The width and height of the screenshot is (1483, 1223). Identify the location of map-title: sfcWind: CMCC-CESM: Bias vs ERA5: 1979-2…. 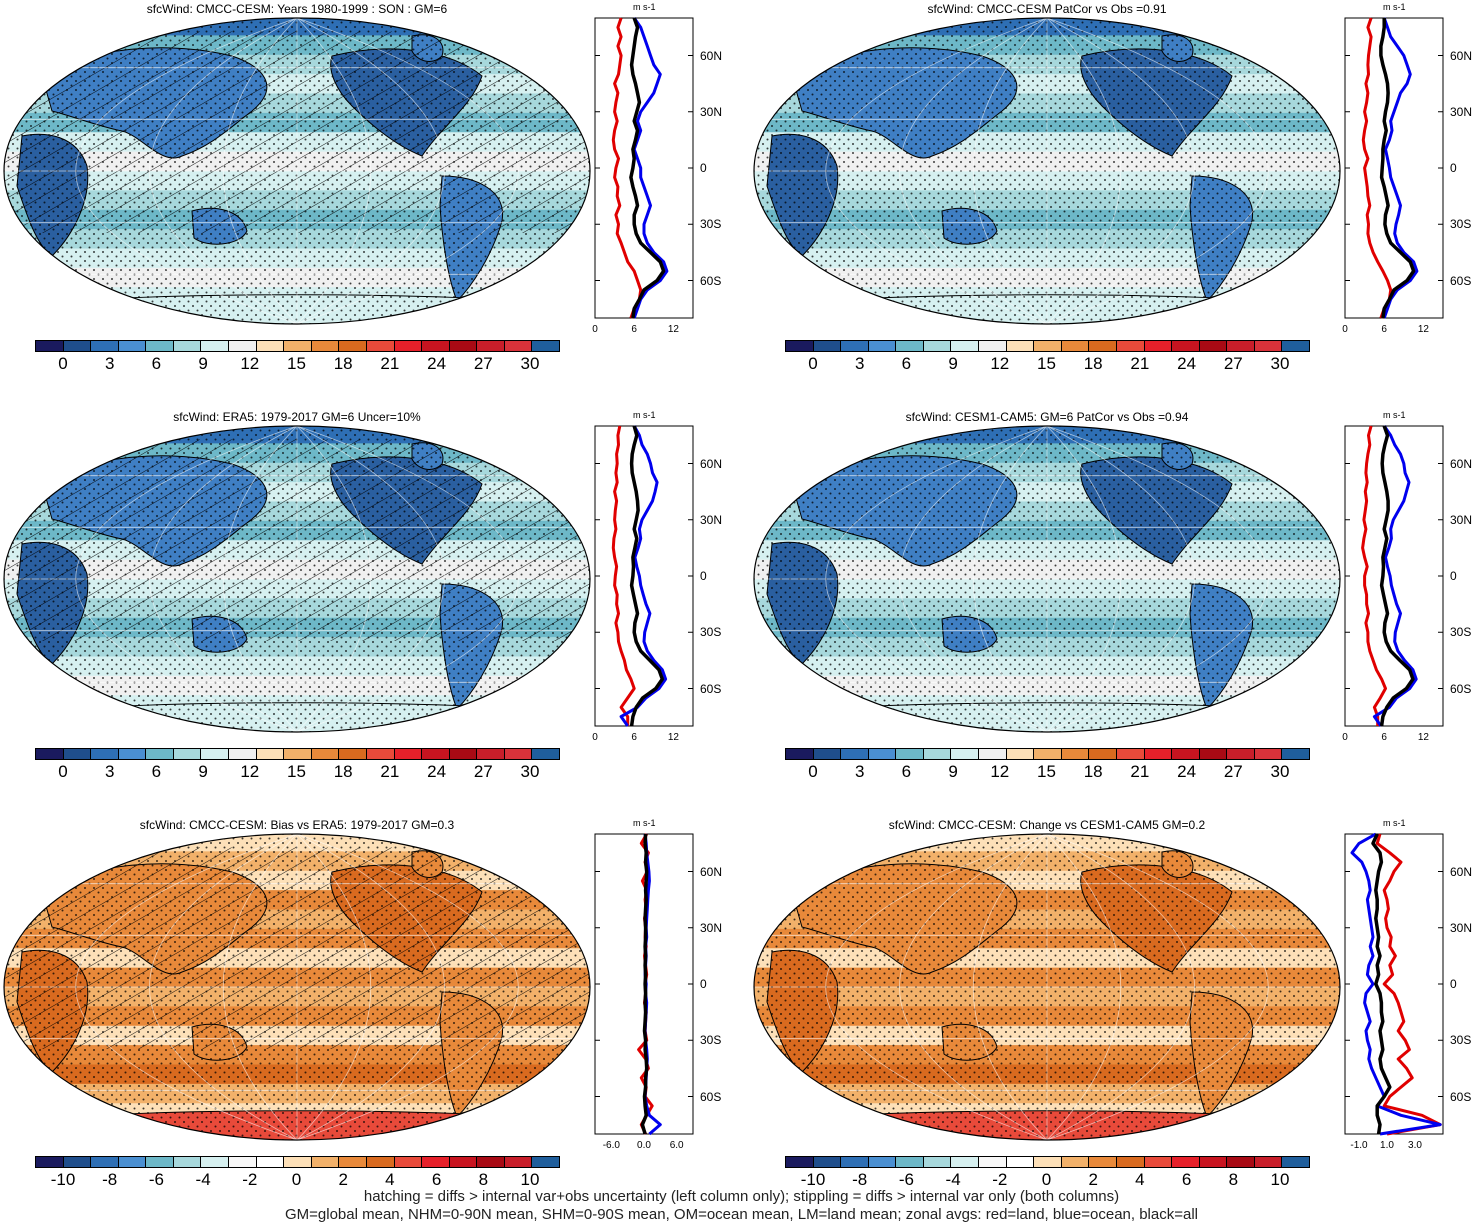
(297, 825).